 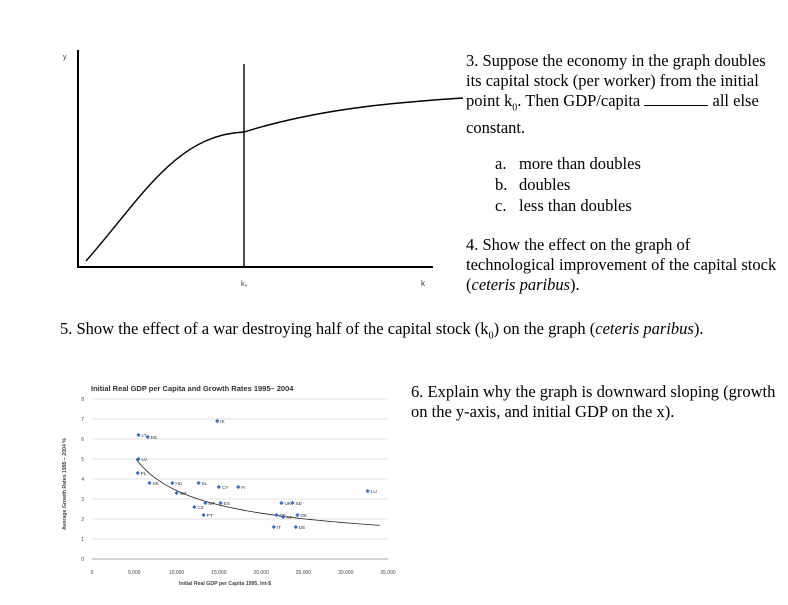 I want to click on x-tick-label: 20.000, so click(x=261, y=573).